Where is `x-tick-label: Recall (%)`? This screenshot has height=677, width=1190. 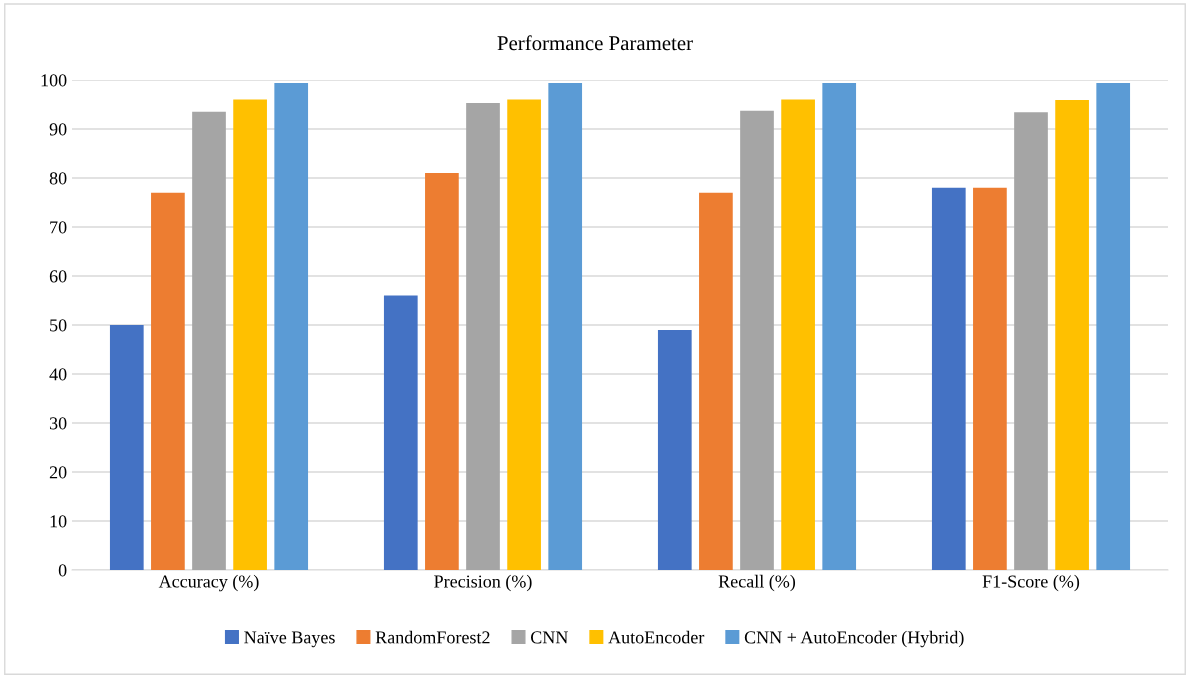 x-tick-label: Recall (%) is located at coordinates (757, 583).